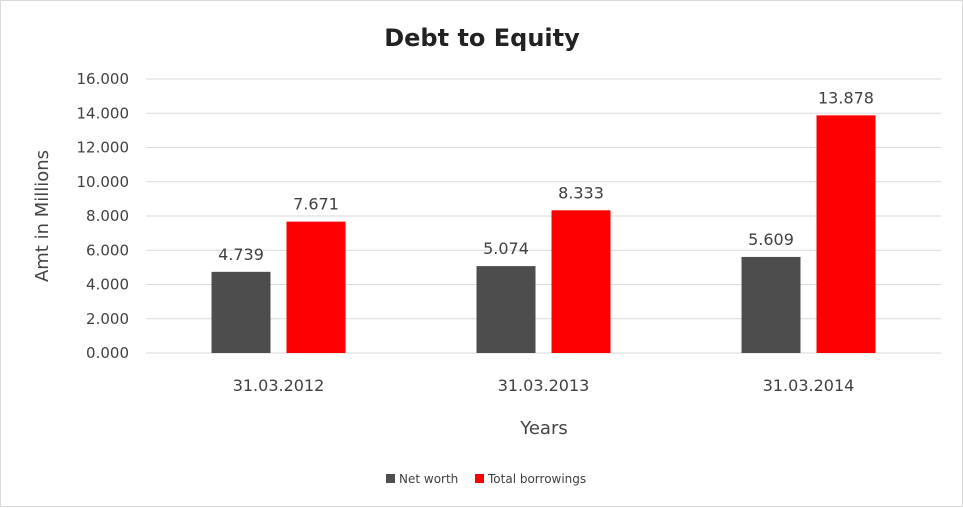 The image size is (963, 508). What do you see at coordinates (506, 248) in the screenshot?
I see `data-label: 5.074` at bounding box center [506, 248].